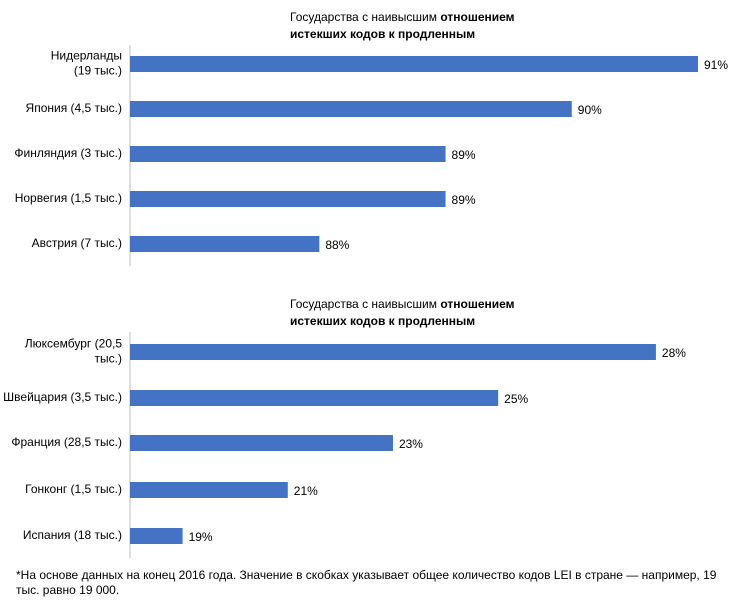  What do you see at coordinates (108, 359) in the screenshot?
I see `category-label: тыс.)` at bounding box center [108, 359].